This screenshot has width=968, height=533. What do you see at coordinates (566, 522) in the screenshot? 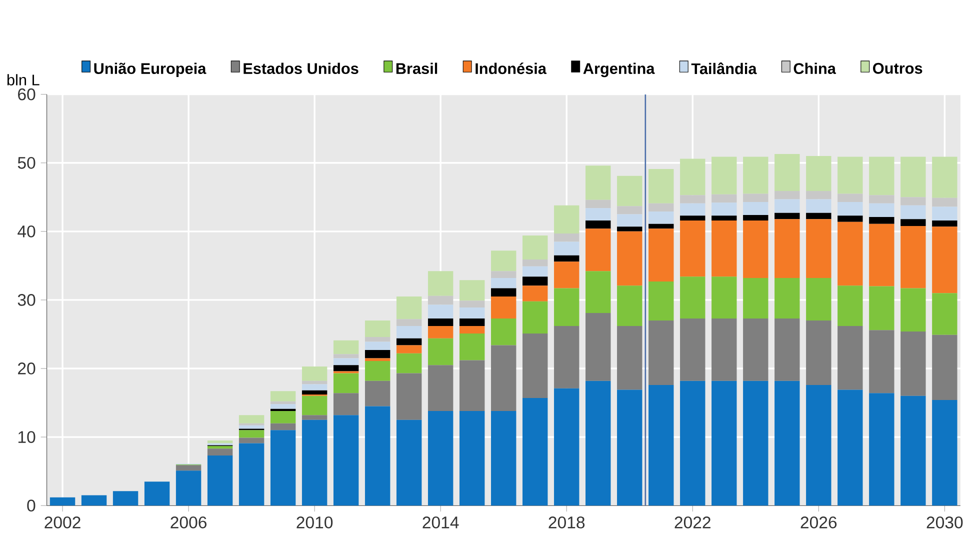
I see `x-tick-label: 2018` at bounding box center [566, 522].